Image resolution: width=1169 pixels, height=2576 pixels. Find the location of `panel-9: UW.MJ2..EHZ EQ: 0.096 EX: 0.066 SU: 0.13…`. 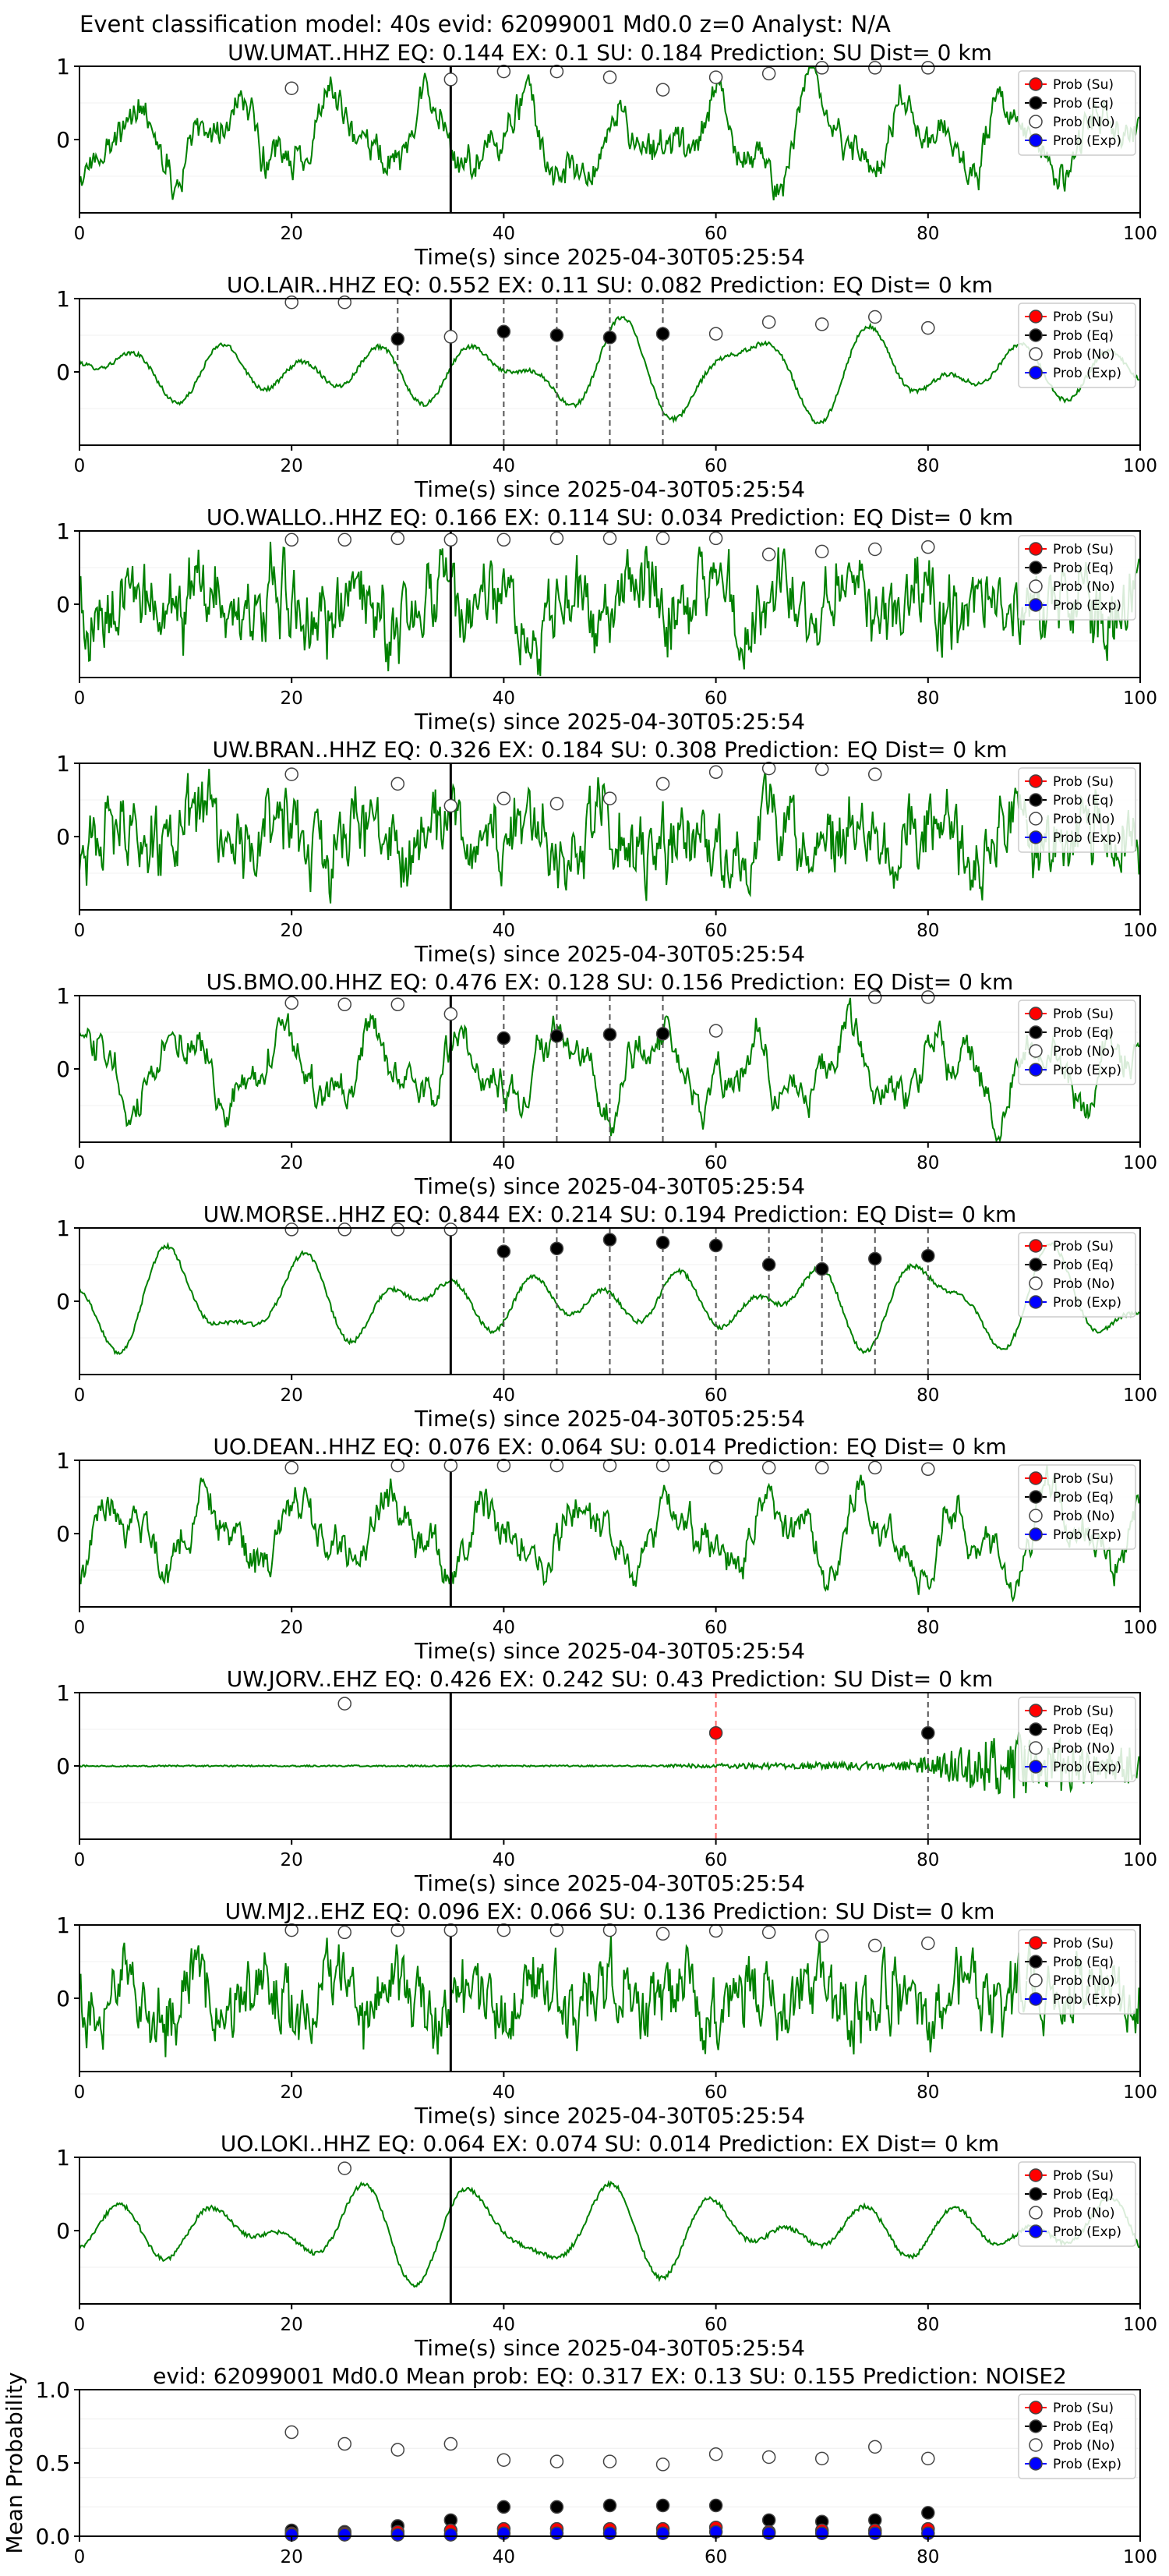

panel-9: UW.MJ2..EHZ EQ: 0.096 EX: 0.066 SU: 0.13… is located at coordinates (606, 2013).